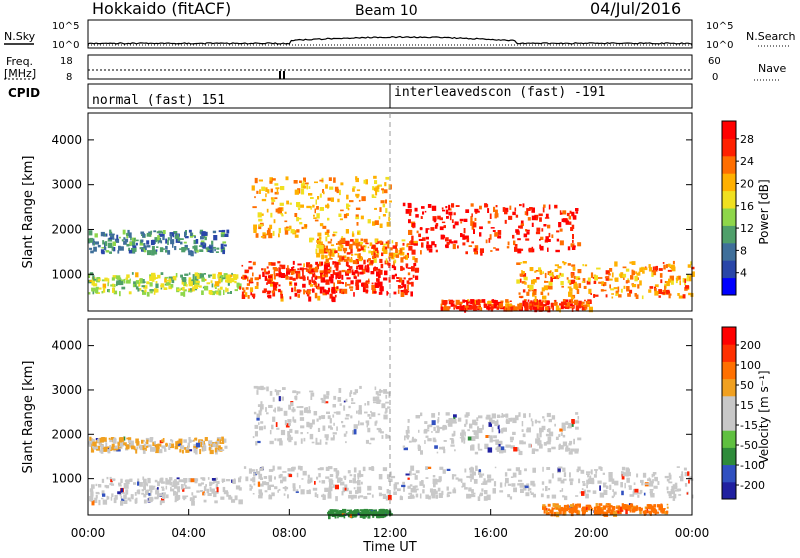  Describe the element at coordinates (28, 212) in the screenshot. I see `power-ylabel: Slant Range [km]` at that location.